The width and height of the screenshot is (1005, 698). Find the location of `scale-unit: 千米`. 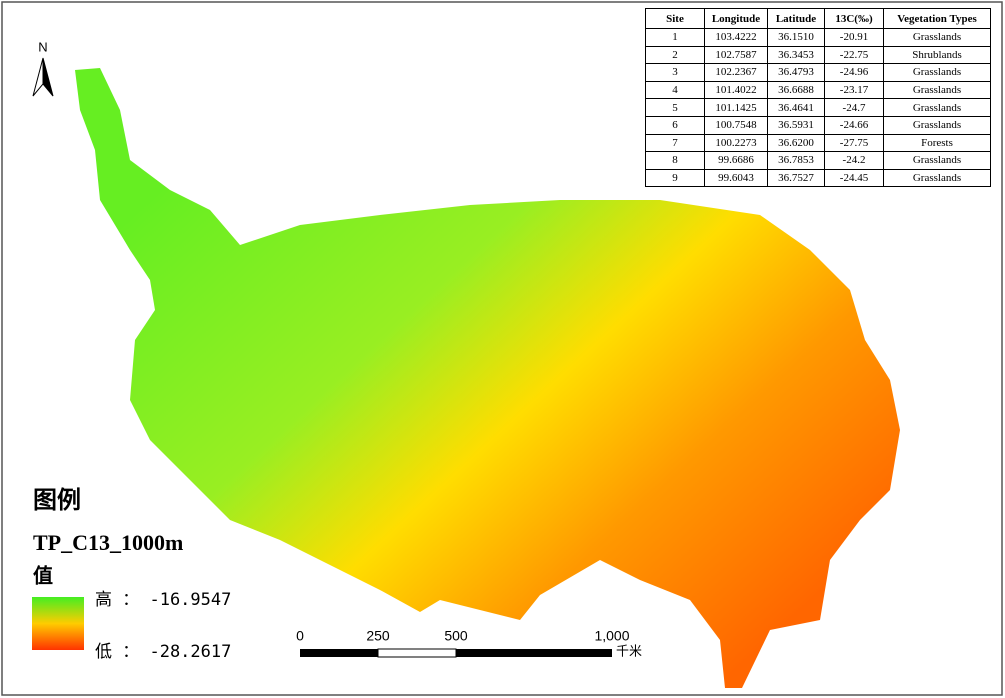

scale-unit: 千米 is located at coordinates (629, 652).